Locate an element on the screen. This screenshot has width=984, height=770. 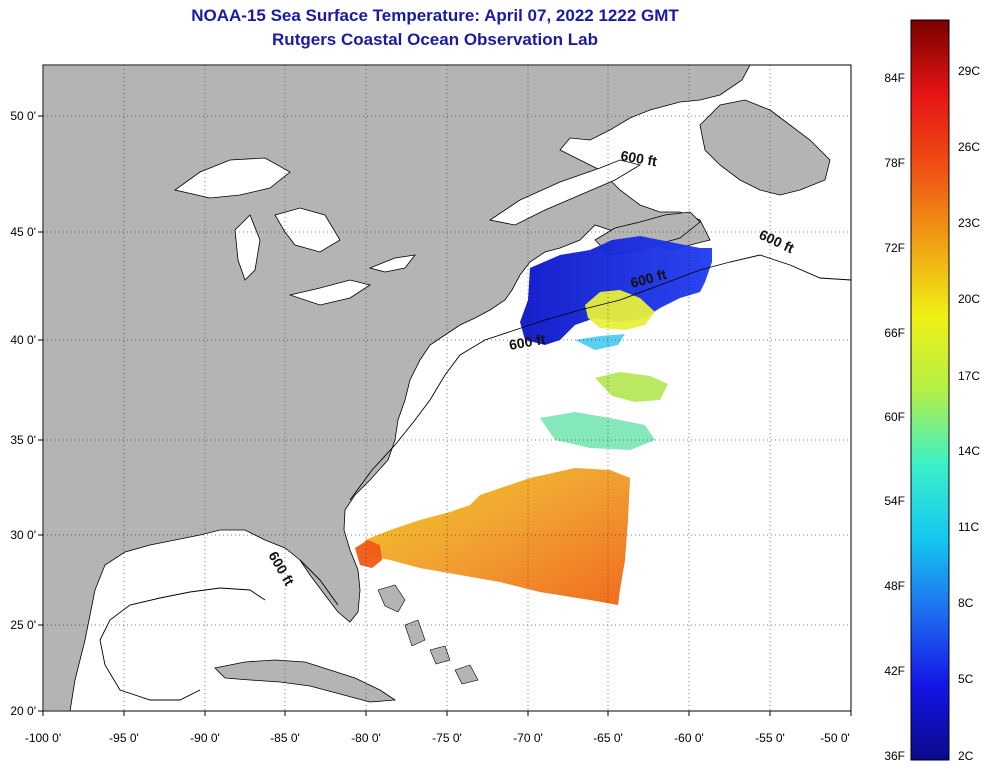
colorbar-c-label: 8C is located at coordinates (966, 603).